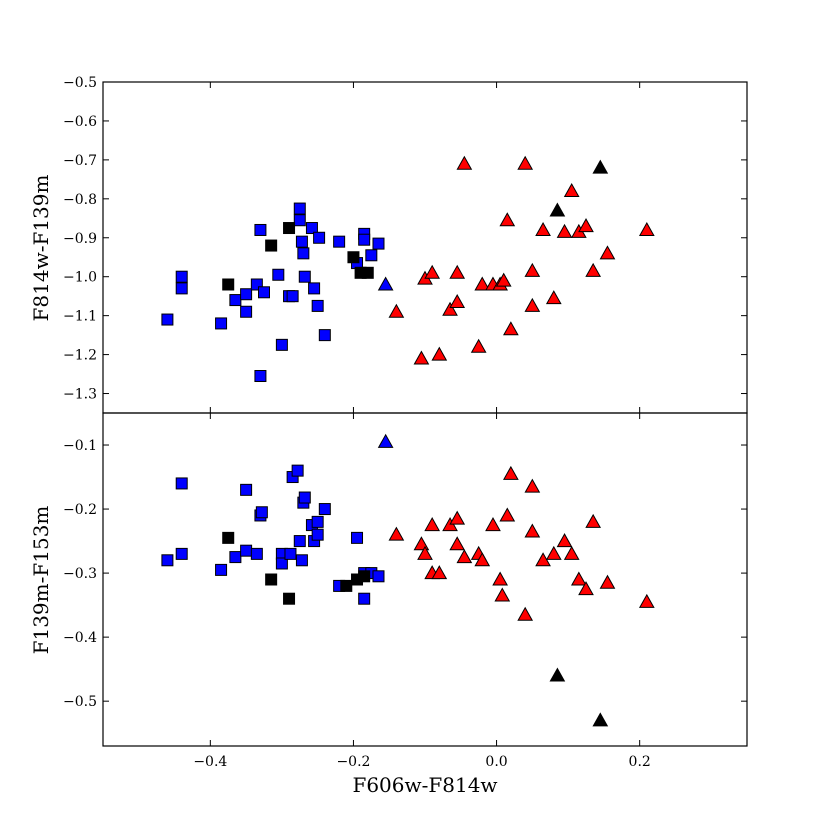  What do you see at coordinates (80, 574) in the screenshot?
I see `bottom-y-tick-label: −0.3` at bounding box center [80, 574].